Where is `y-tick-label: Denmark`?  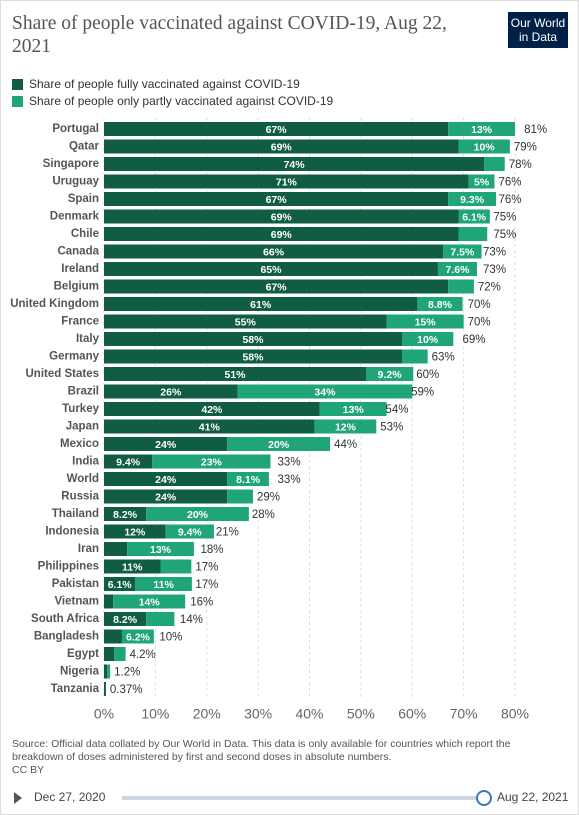 y-tick-label: Denmark is located at coordinates (75, 217).